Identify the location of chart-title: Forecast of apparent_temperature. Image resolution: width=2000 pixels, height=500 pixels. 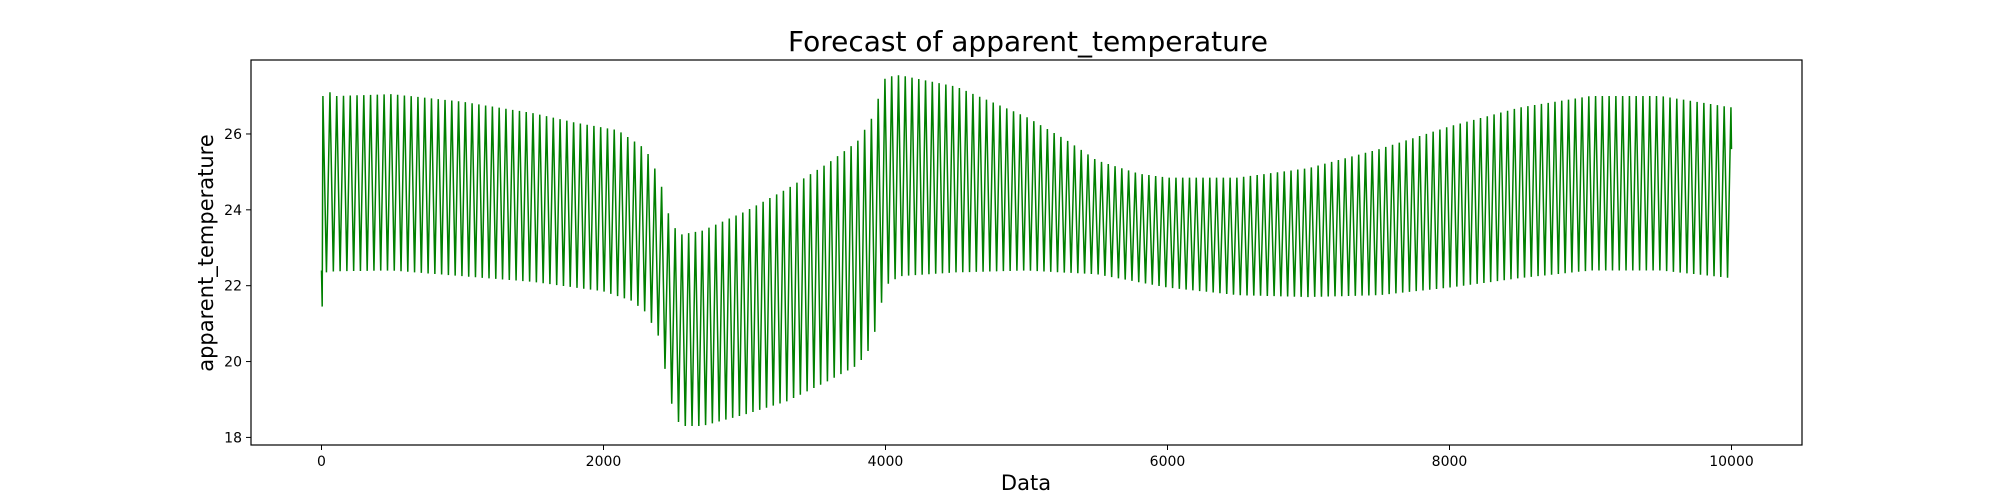
(1028, 41).